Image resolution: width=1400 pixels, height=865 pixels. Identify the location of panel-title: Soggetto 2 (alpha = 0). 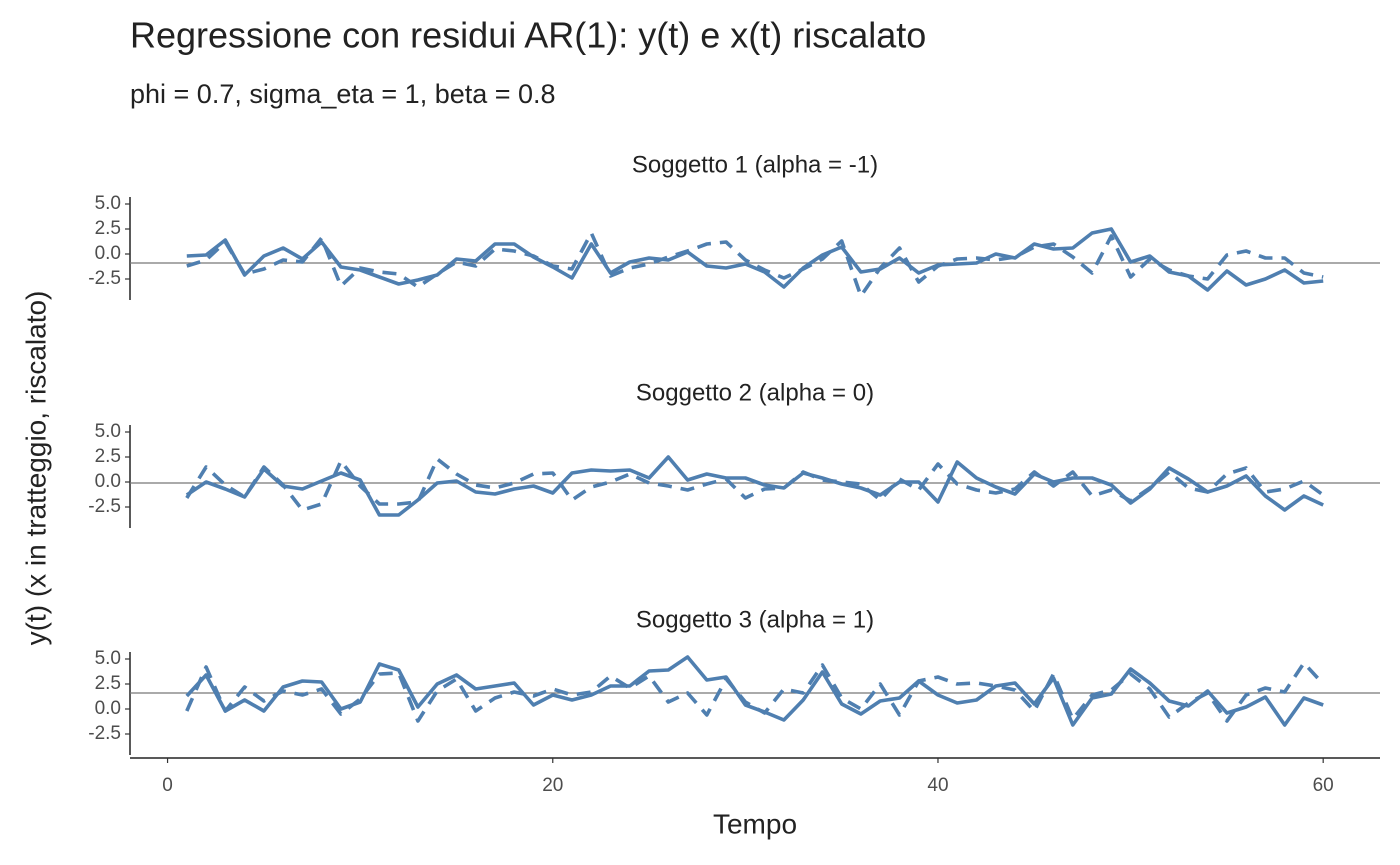
(755, 392).